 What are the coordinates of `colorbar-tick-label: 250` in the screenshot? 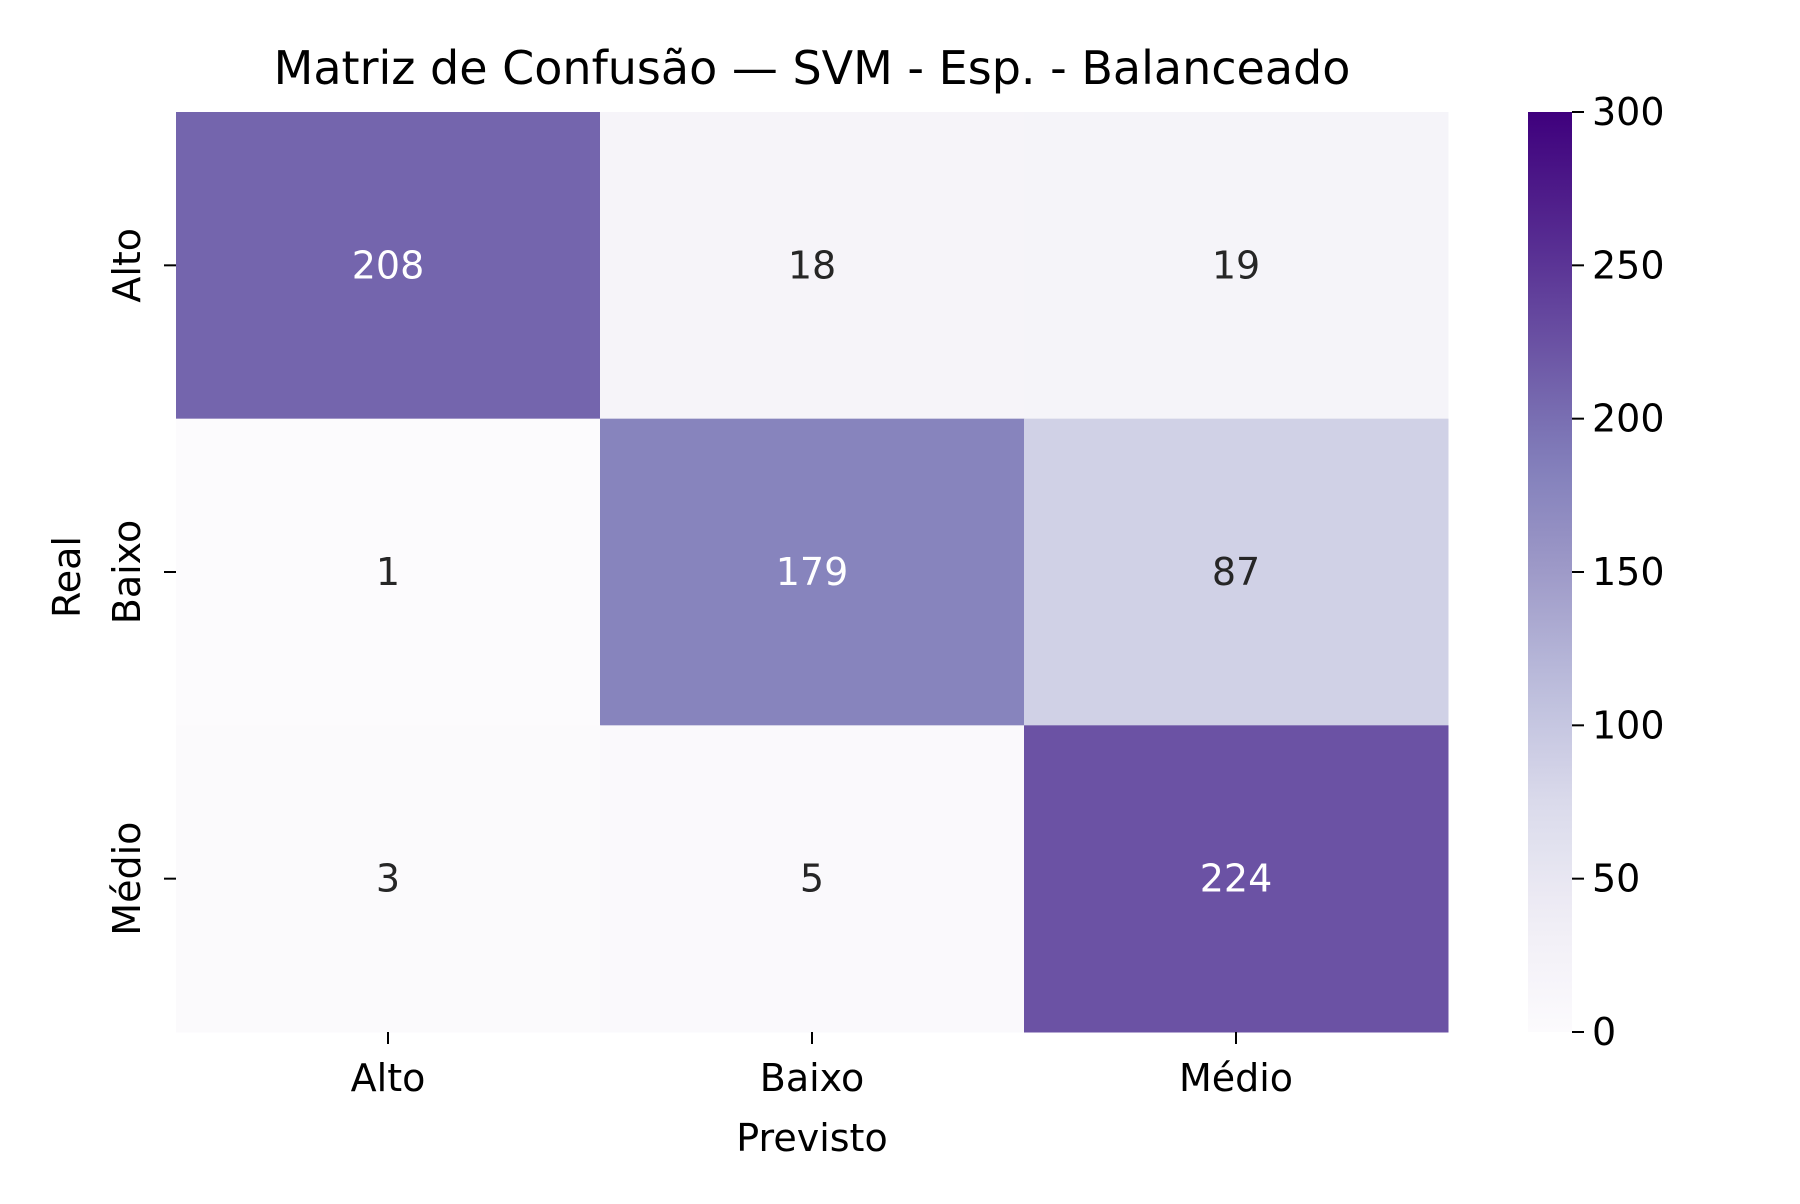 It's located at (1628, 265).